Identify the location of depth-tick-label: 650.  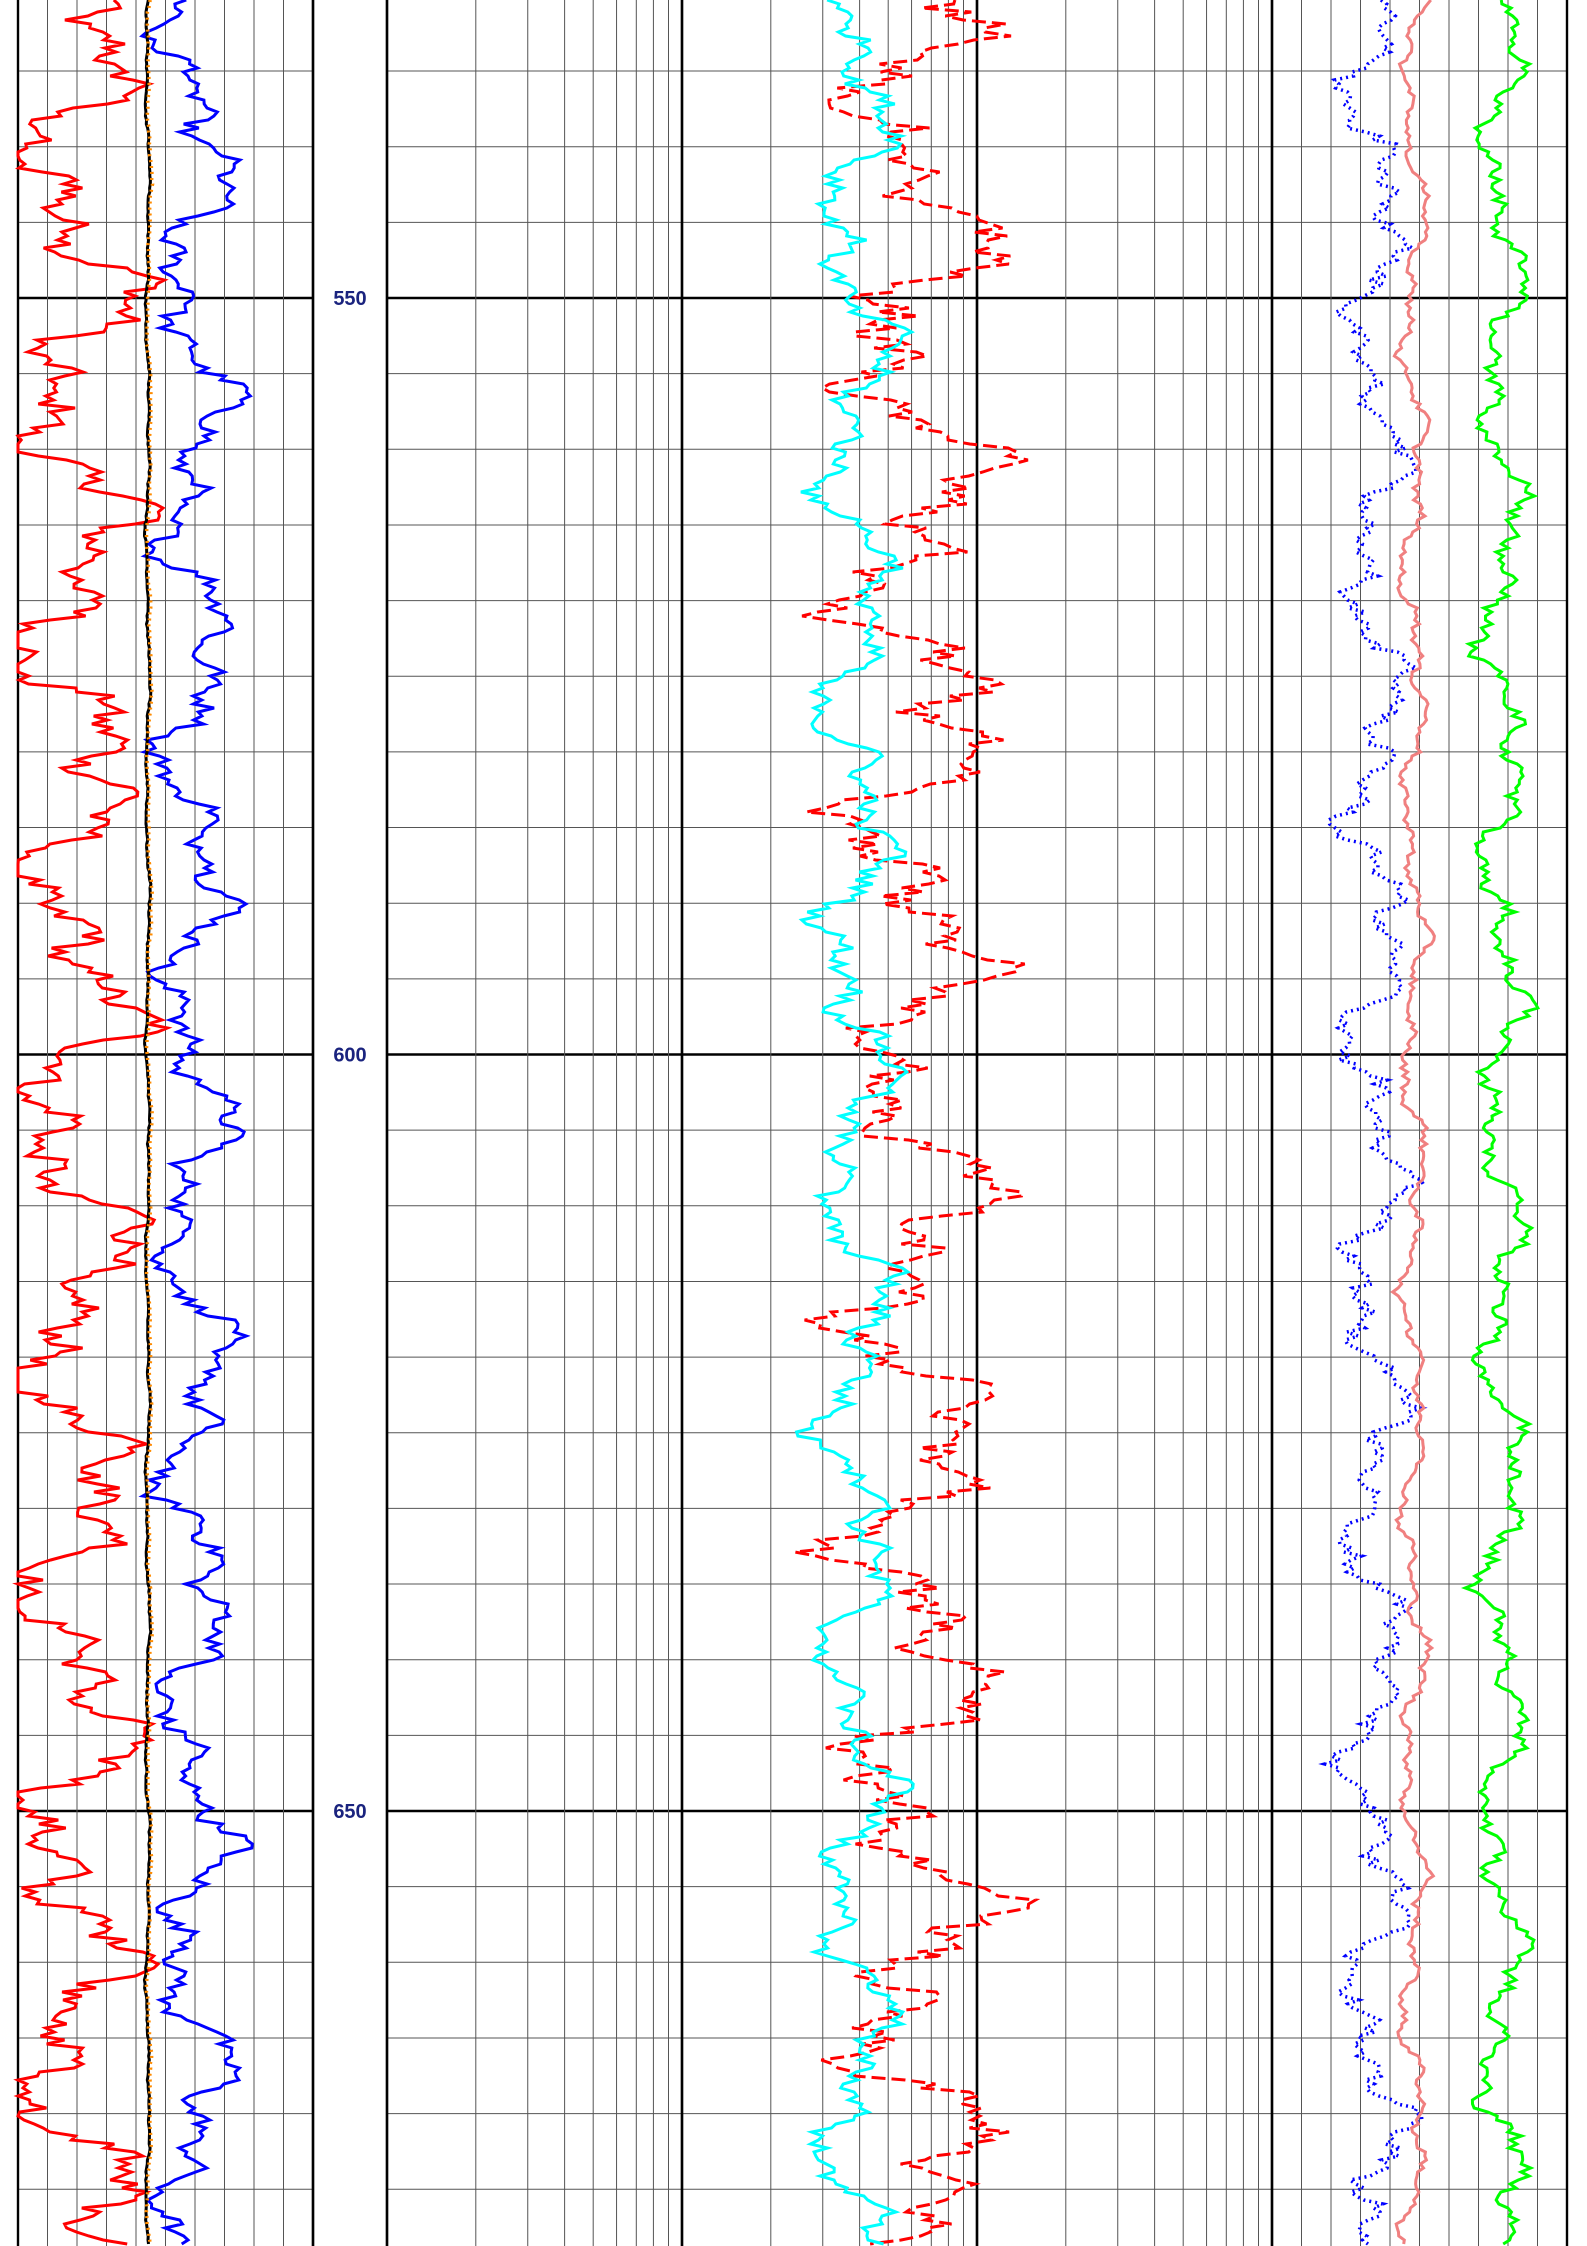
(349, 1812).